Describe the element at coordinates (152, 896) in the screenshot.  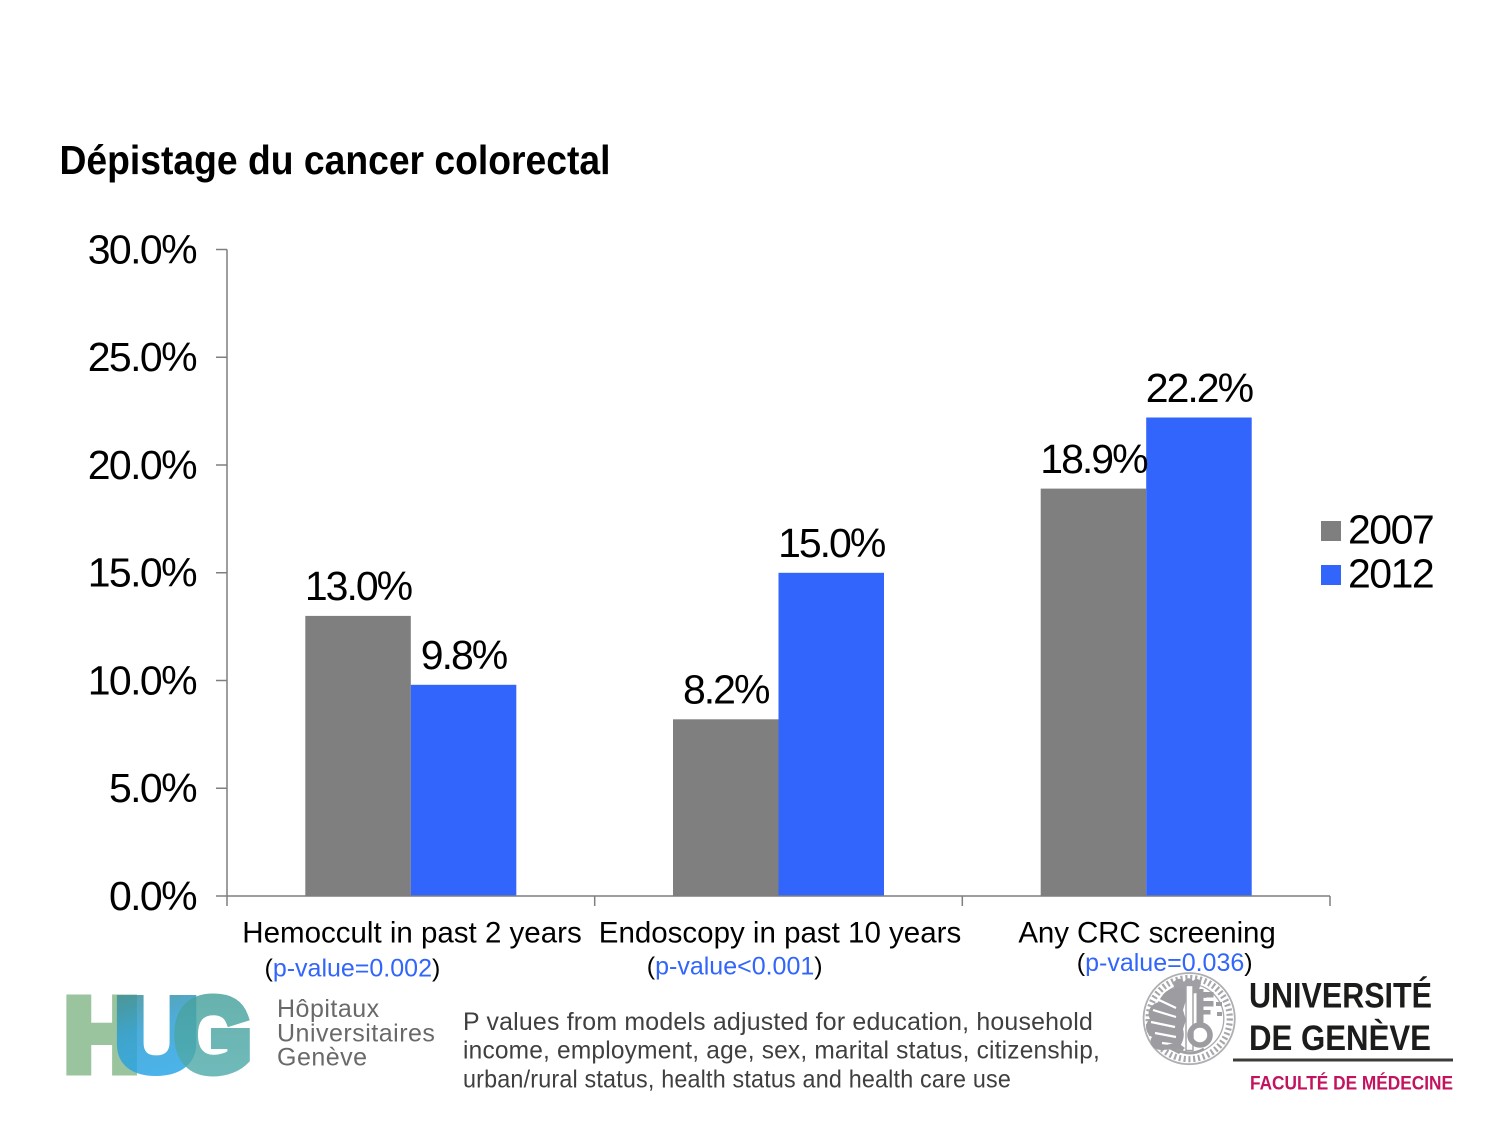
I see `svg-text: 0.0%` at that location.